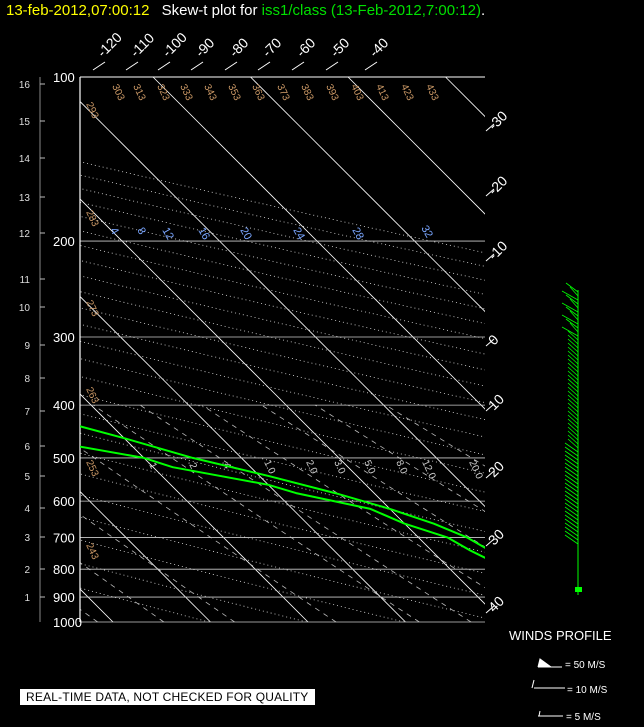 This screenshot has height=727, width=644. What do you see at coordinates (371, 10) in the screenshot?
I see `data-source: iss1/class (13-Feb-2012,7:00:12)` at bounding box center [371, 10].